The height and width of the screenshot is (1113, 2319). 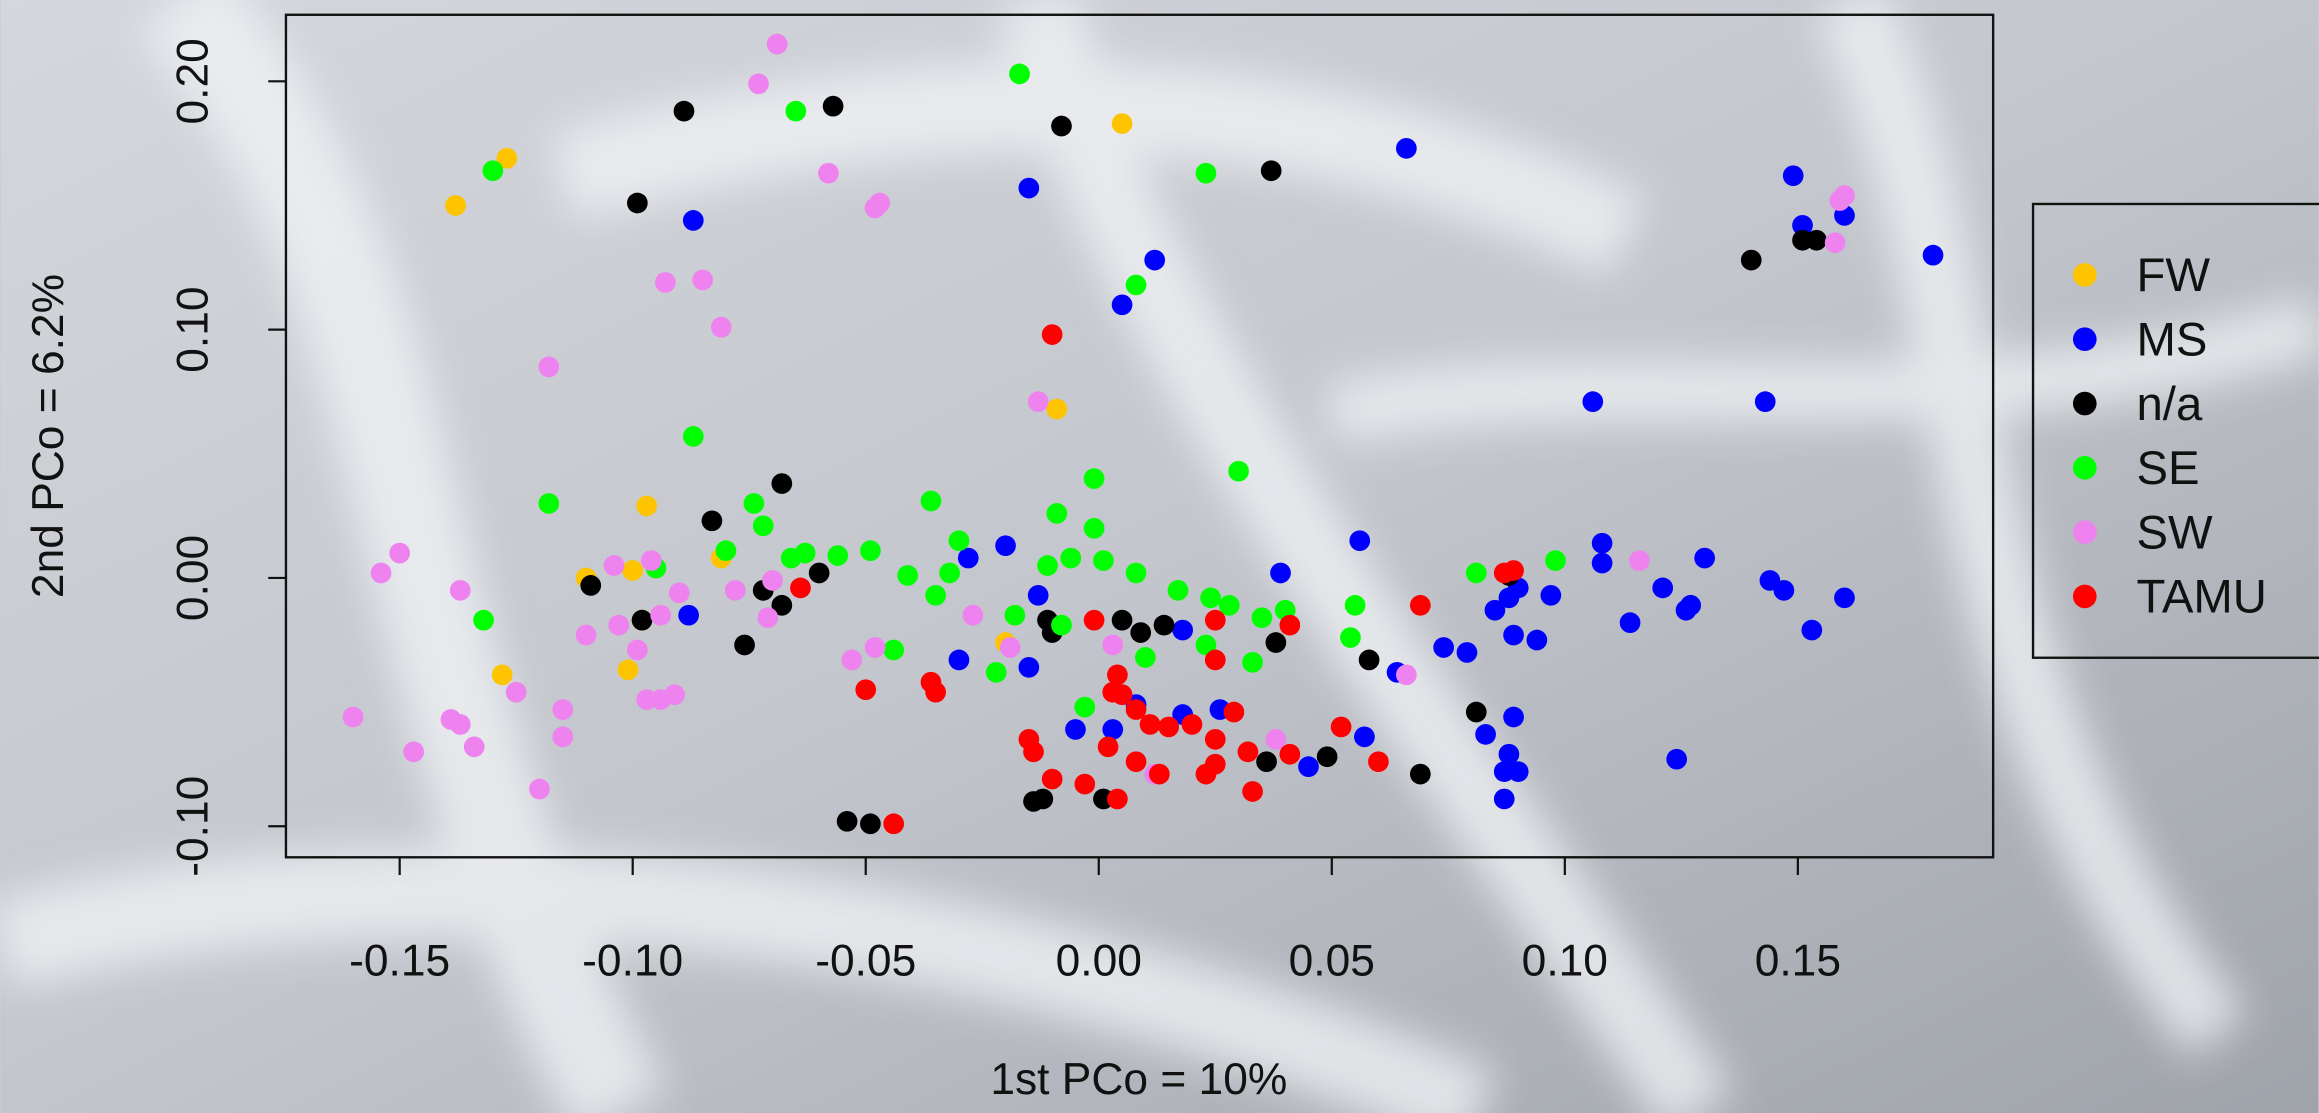 What do you see at coordinates (48, 436) in the screenshot?
I see `y-axis-label: 2nd PCo = 6.2%` at bounding box center [48, 436].